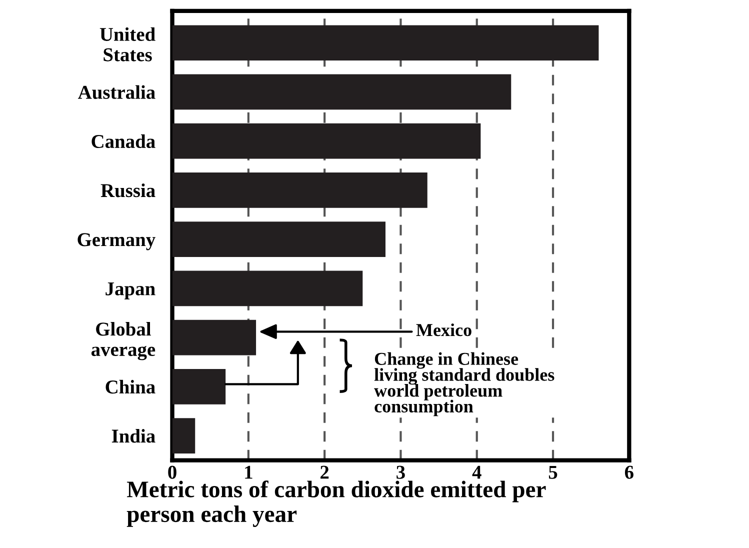 The image size is (749, 548). Describe the element at coordinates (400, 472) in the screenshot. I see `x-tick-label: 3` at that location.